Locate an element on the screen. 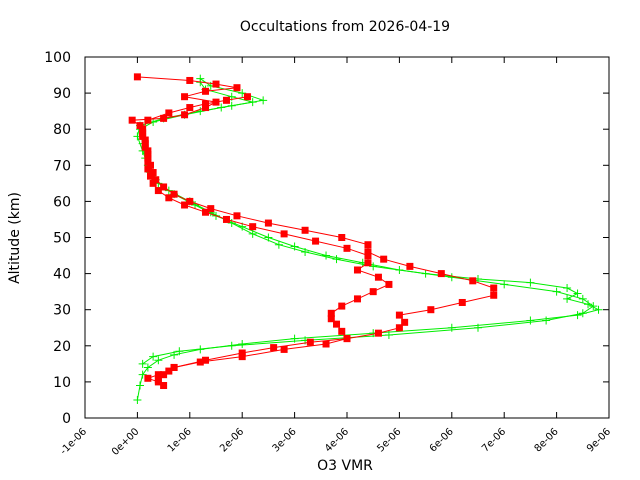 This screenshot has height=480, width=640. y-tick-label: 60 is located at coordinates (62, 202).